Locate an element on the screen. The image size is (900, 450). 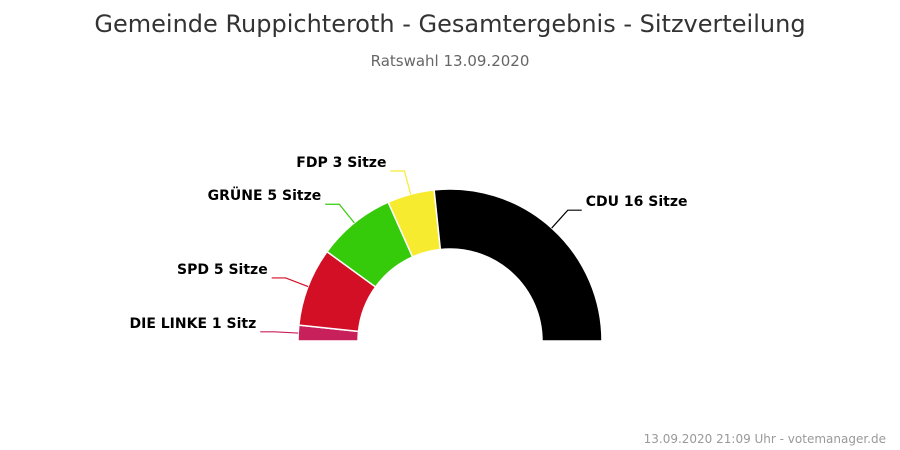
chart-subtitle: Ratswahl 13.09.2020 is located at coordinates (450, 61).